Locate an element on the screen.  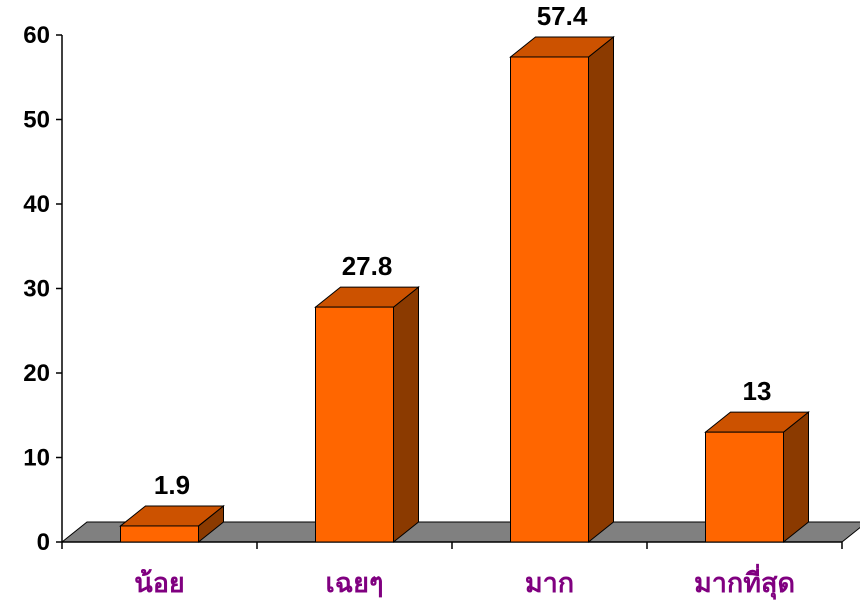
y-tick-label: 0 is located at coordinates (43, 542).